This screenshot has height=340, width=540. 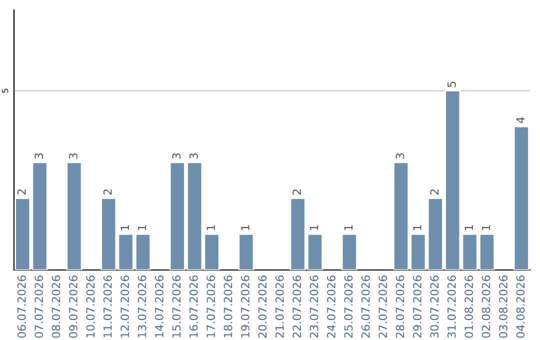 What do you see at coordinates (245, 307) in the screenshot?
I see `x-tick-label: 19.07.2026` at bounding box center [245, 307].